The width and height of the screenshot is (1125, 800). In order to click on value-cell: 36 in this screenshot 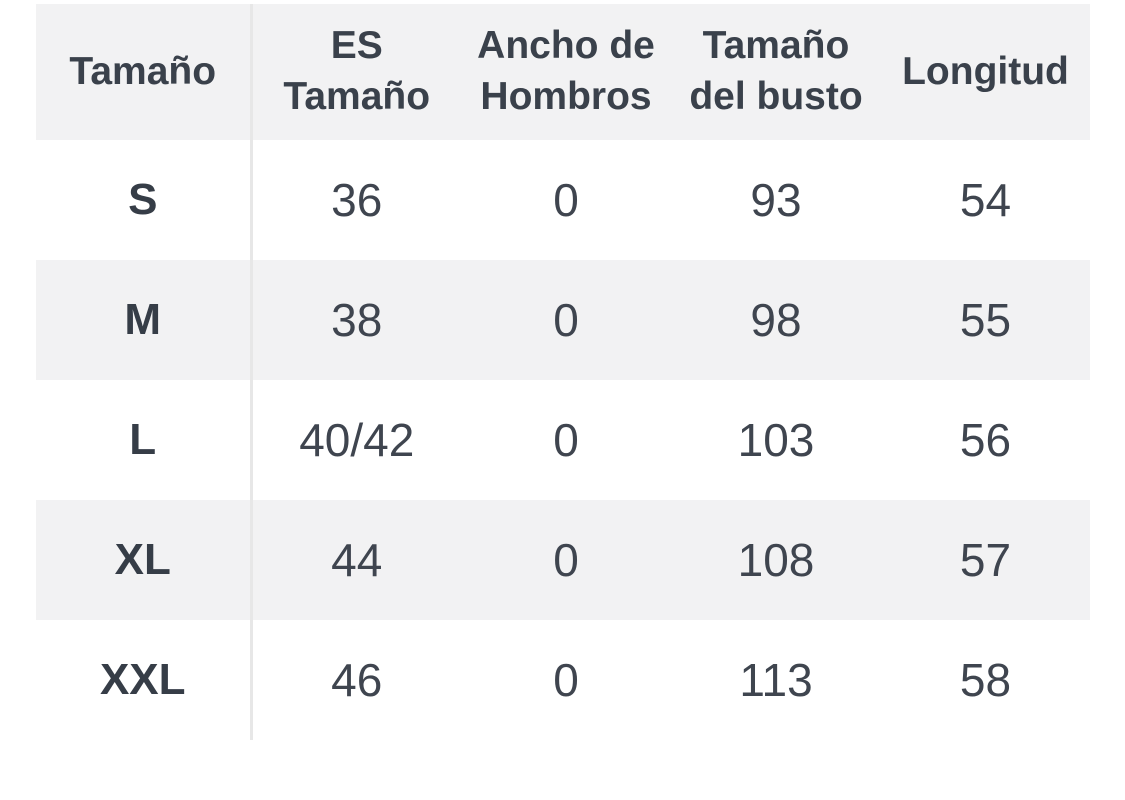, I will do `click(357, 200)`.